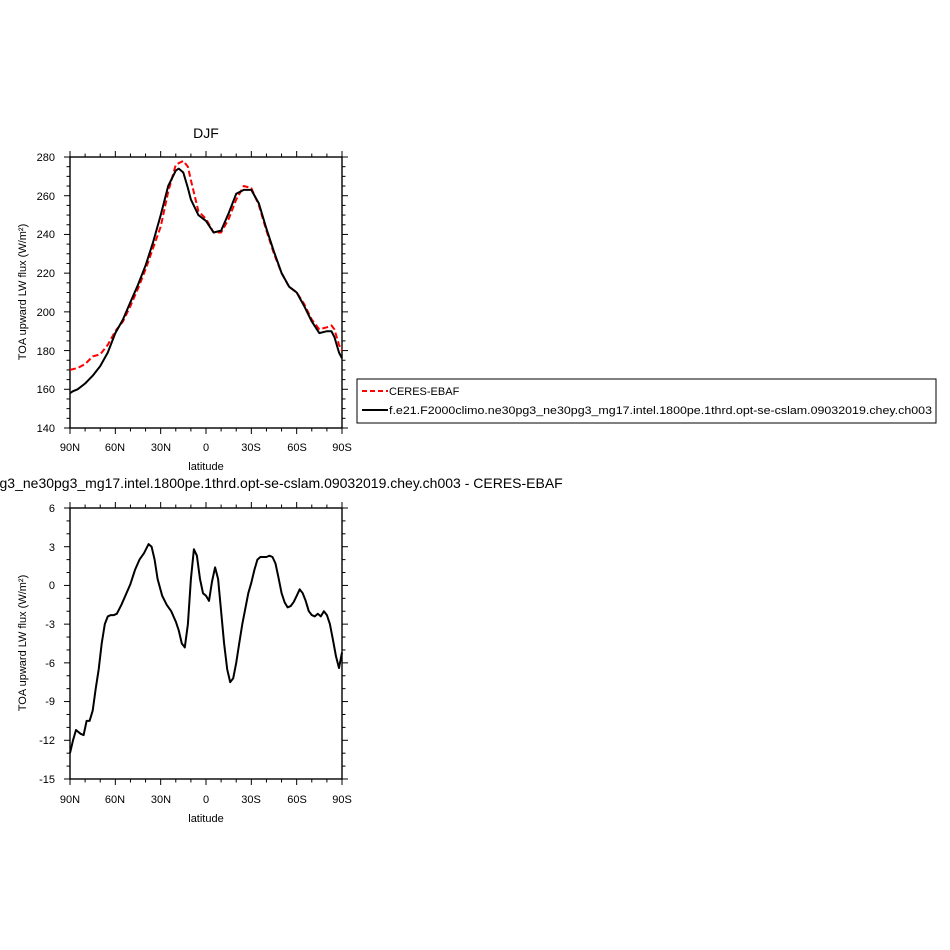 This screenshot has width=950, height=950. Describe the element at coordinates (342, 448) in the screenshot. I see `top-x-tick-label: 90S` at that location.